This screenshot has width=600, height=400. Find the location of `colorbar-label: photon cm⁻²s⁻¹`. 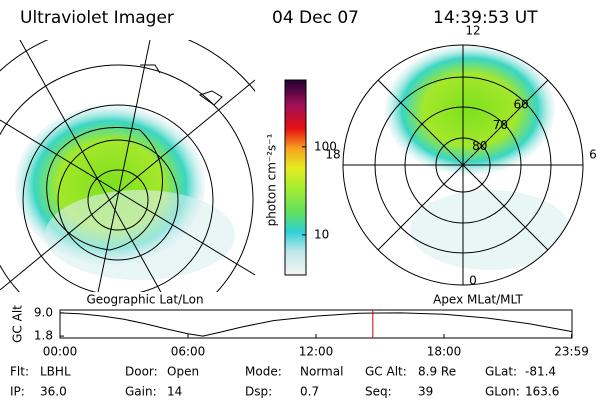

colorbar-label: photon cm⁻²s⁻¹ is located at coordinates (272, 179).